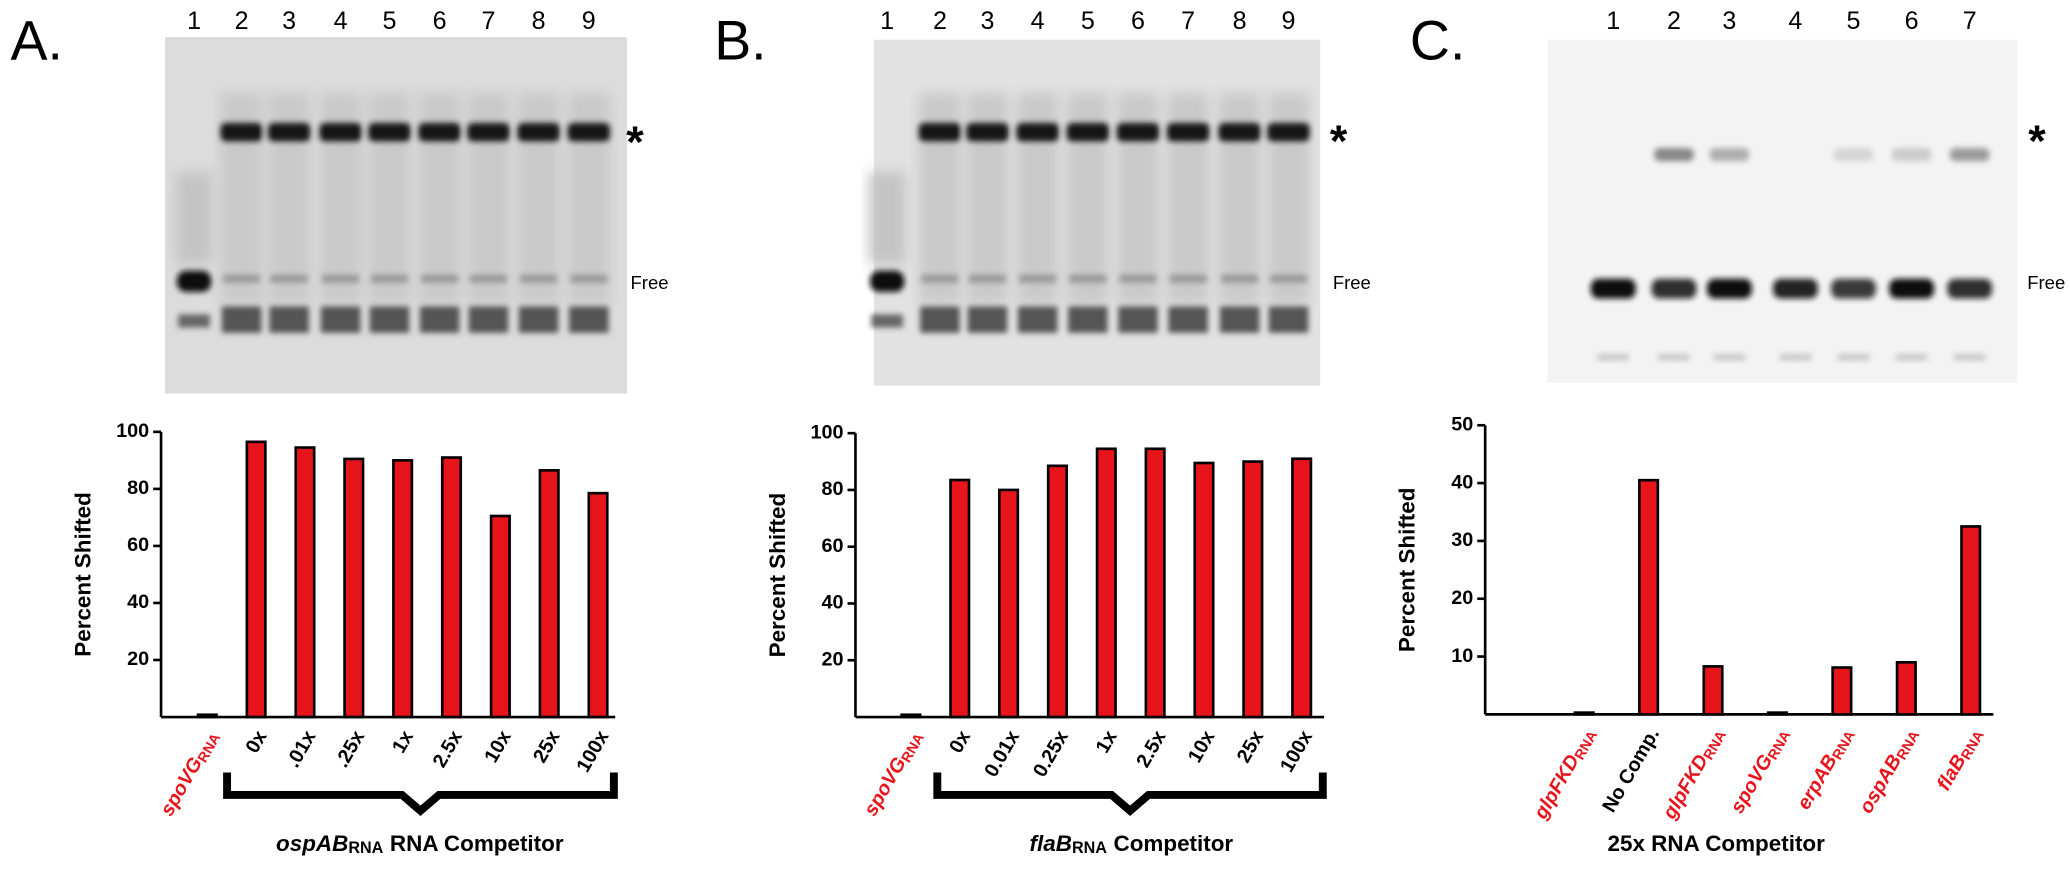 The image size is (2070, 869). What do you see at coordinates (1051, 754) in the screenshot?
I see `x-tick-label: 0.25x` at bounding box center [1051, 754].